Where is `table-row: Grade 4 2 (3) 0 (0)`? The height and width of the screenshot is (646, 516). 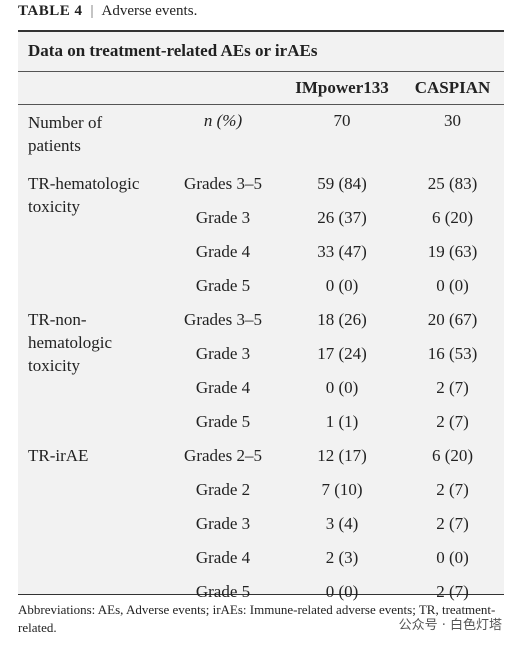
table-row: Grade 4 2 (3) 0 (0) is located at coordinates (261, 558).